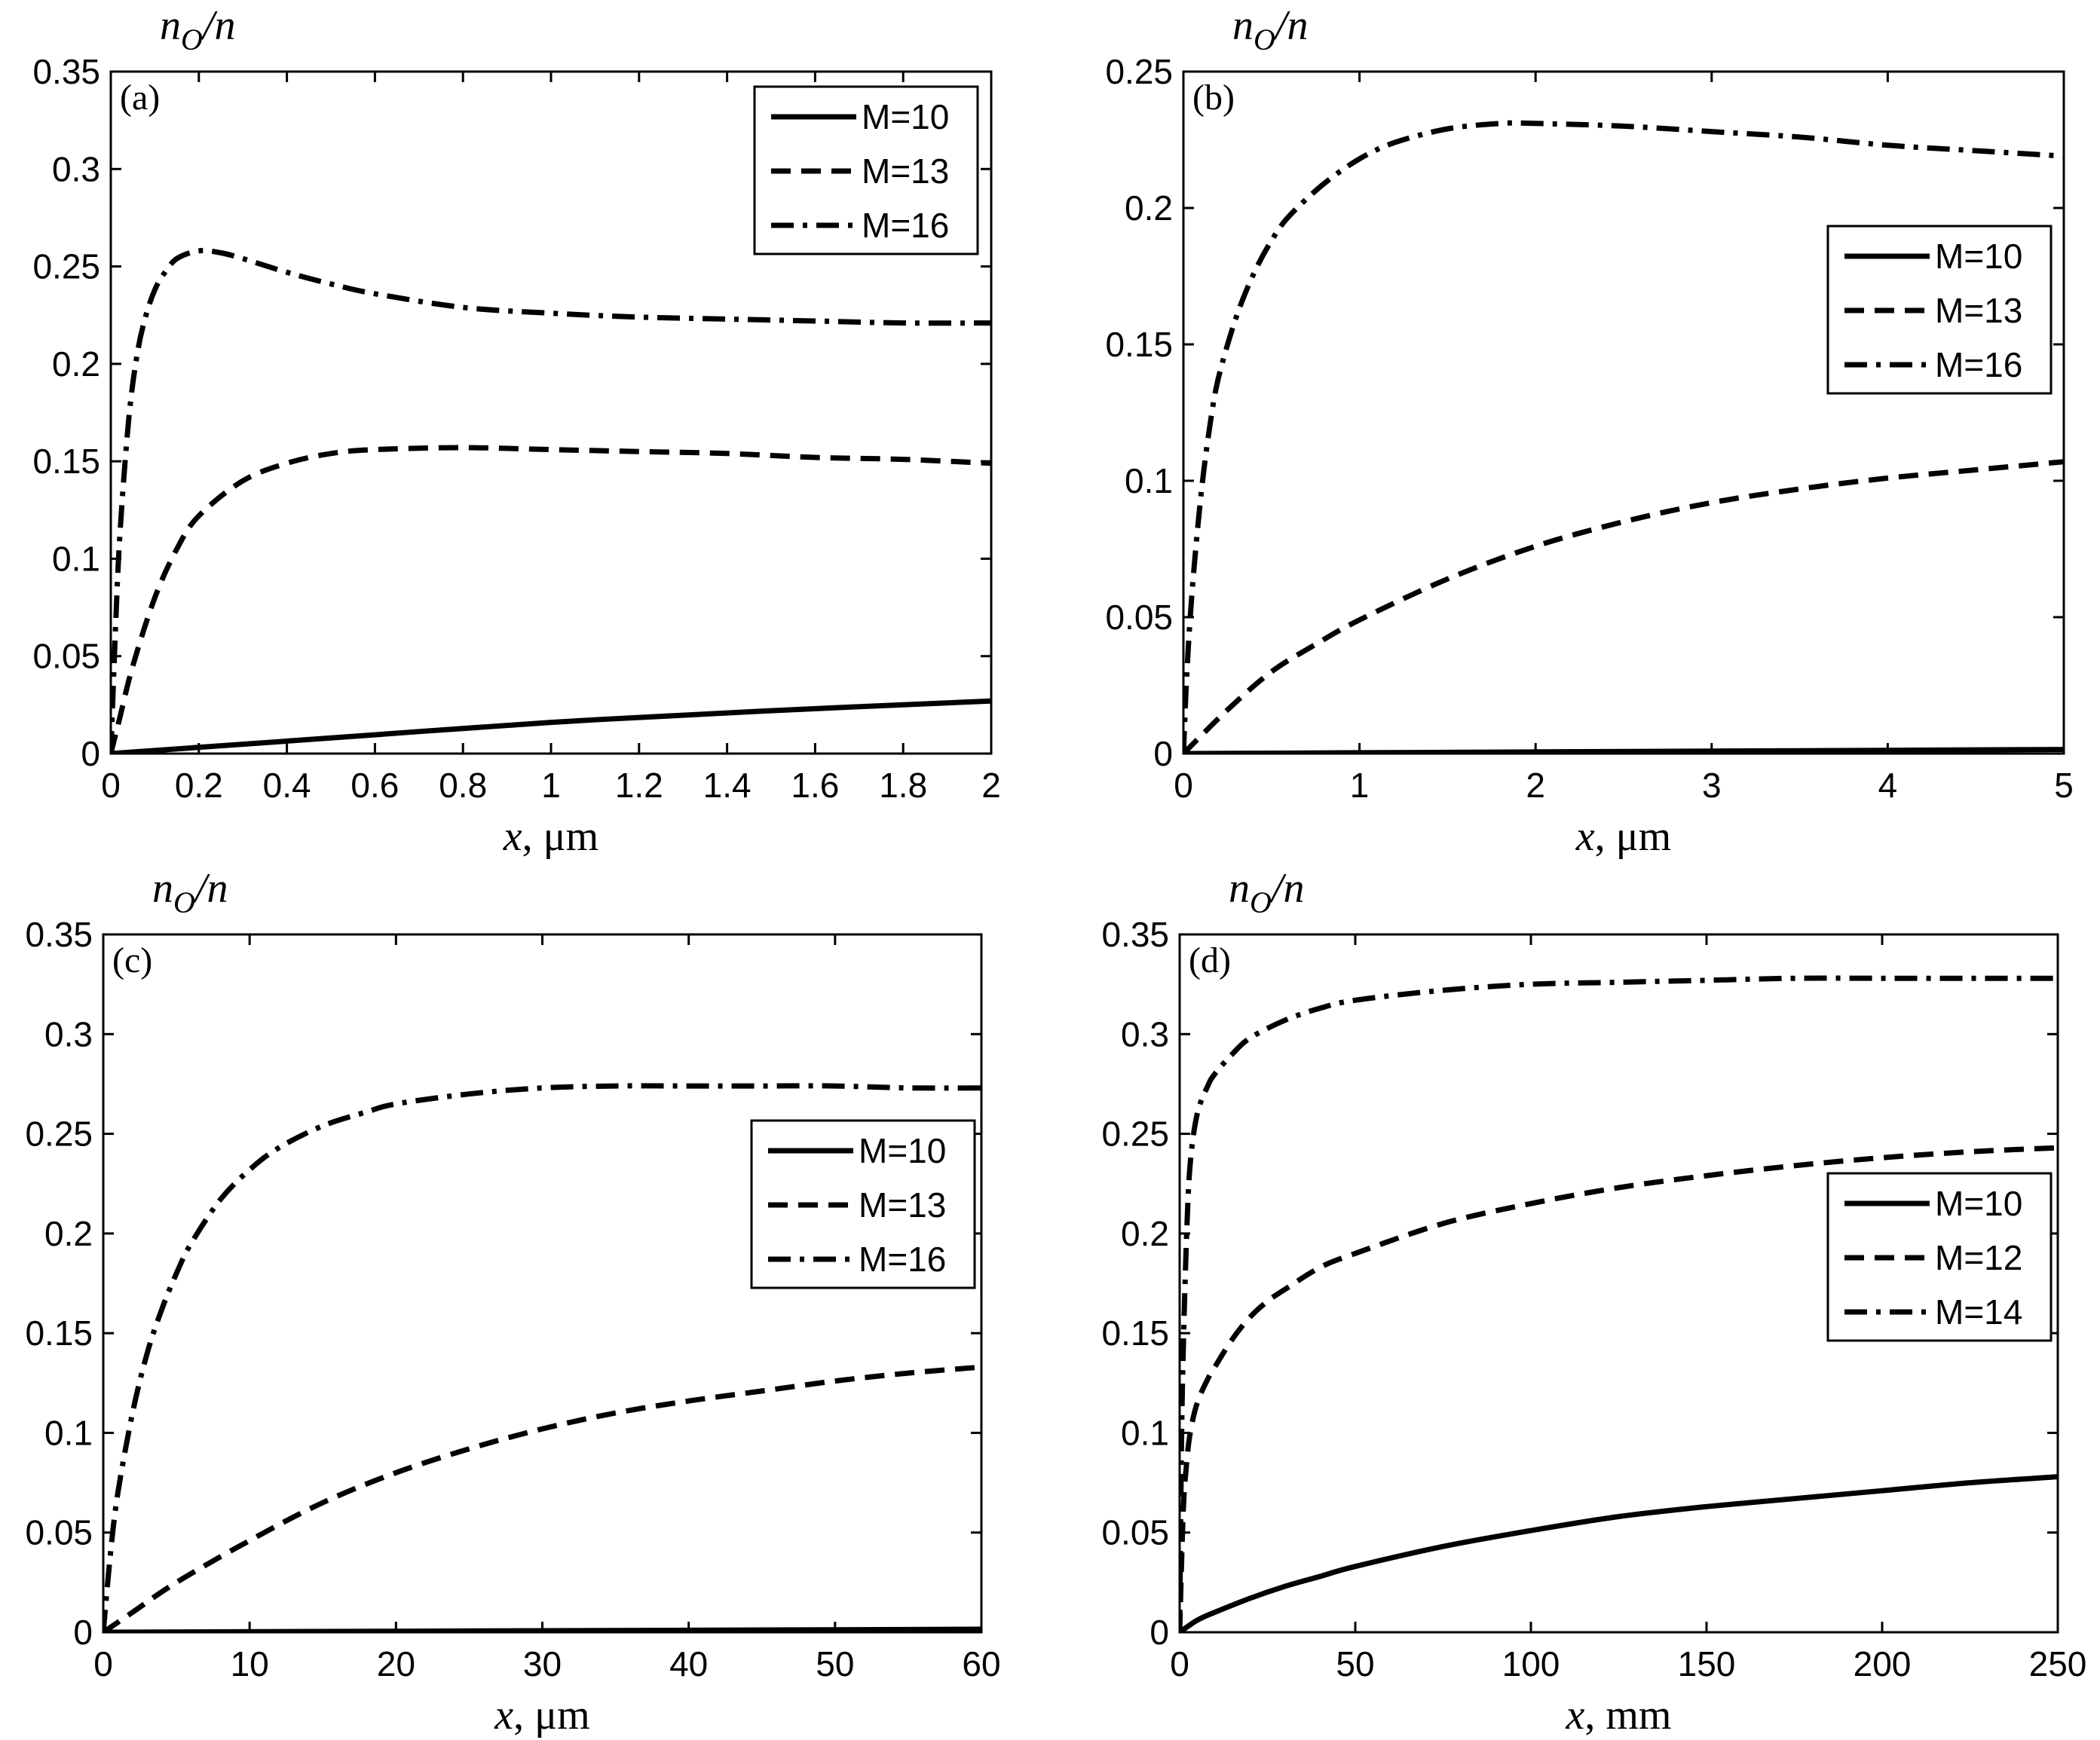 This screenshot has height=1740, width=2100. Describe the element at coordinates (903, 785) in the screenshot. I see `x-tick-label-a: 1.8` at that location.